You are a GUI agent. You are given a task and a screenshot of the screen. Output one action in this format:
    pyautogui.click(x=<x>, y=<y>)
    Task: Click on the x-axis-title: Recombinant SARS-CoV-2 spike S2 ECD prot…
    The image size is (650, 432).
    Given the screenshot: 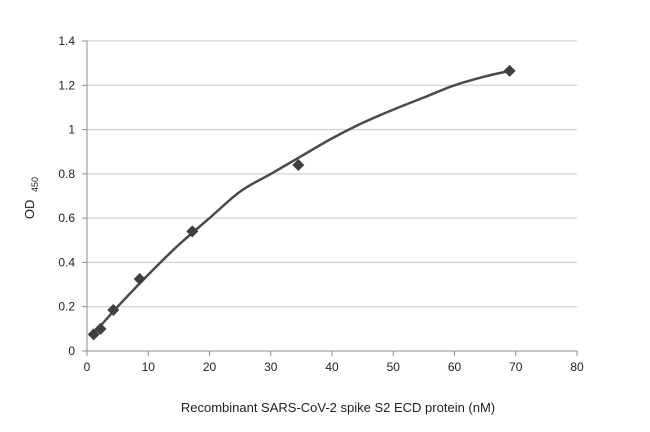 What is the action you would take?
    pyautogui.click(x=338, y=407)
    